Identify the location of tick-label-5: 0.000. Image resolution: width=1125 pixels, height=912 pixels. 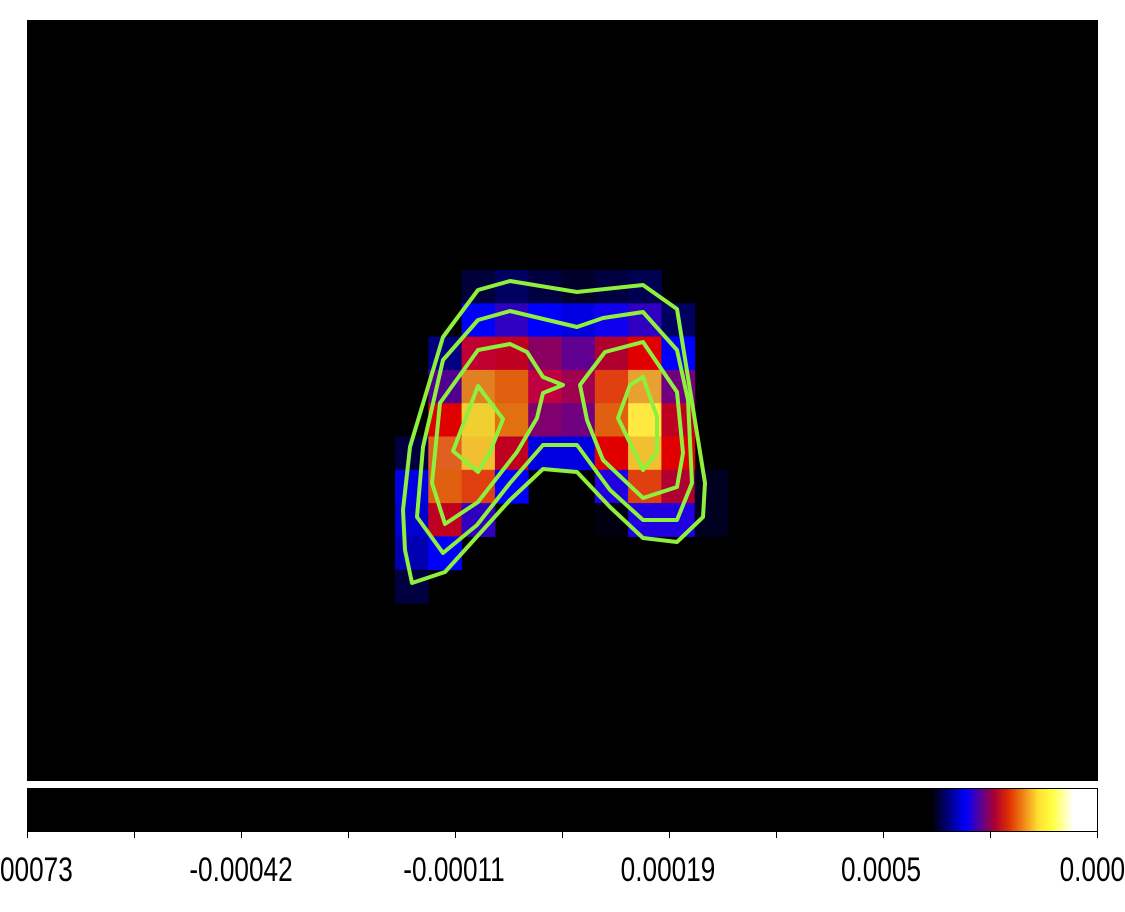
(1092, 870).